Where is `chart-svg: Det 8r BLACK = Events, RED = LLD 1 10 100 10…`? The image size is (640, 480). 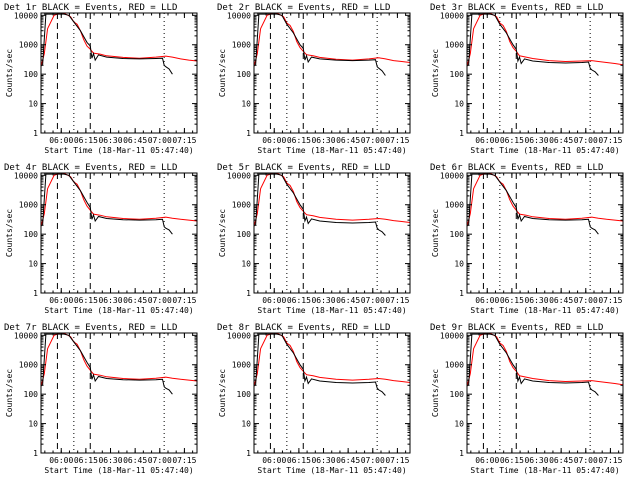
chart-svg: Det 8r BLACK = Events, RED = LLD 1 10 100 10… is located at coordinates (314, 399).